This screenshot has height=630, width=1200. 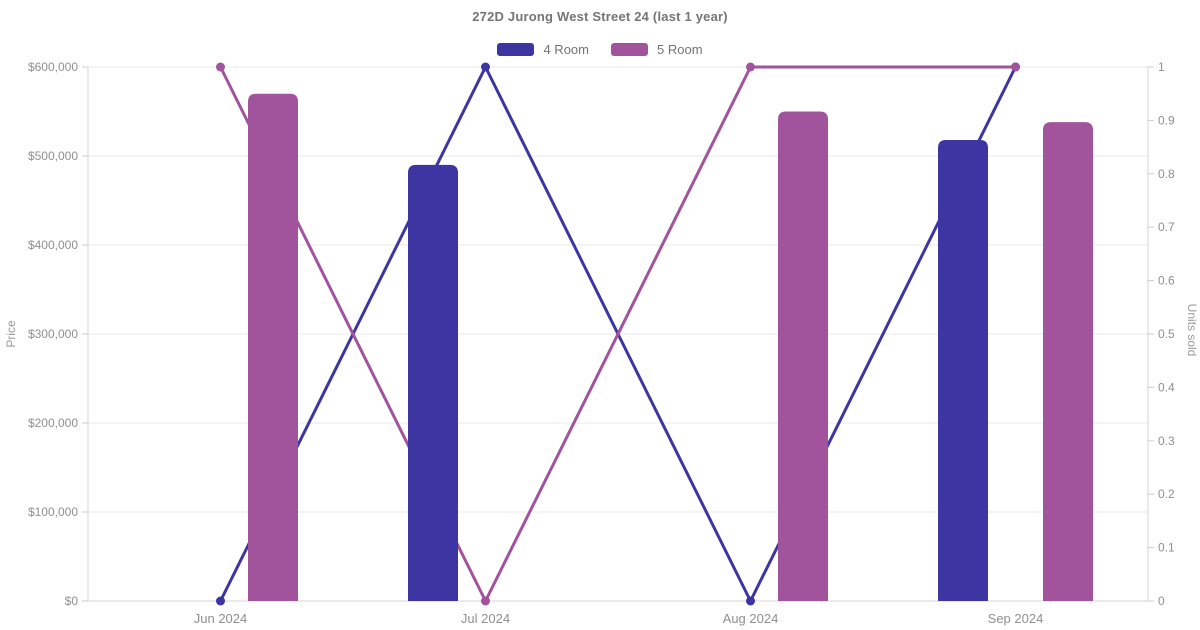 What do you see at coordinates (485, 67) in the screenshot?
I see `point-4-room-jul-2024` at bounding box center [485, 67].